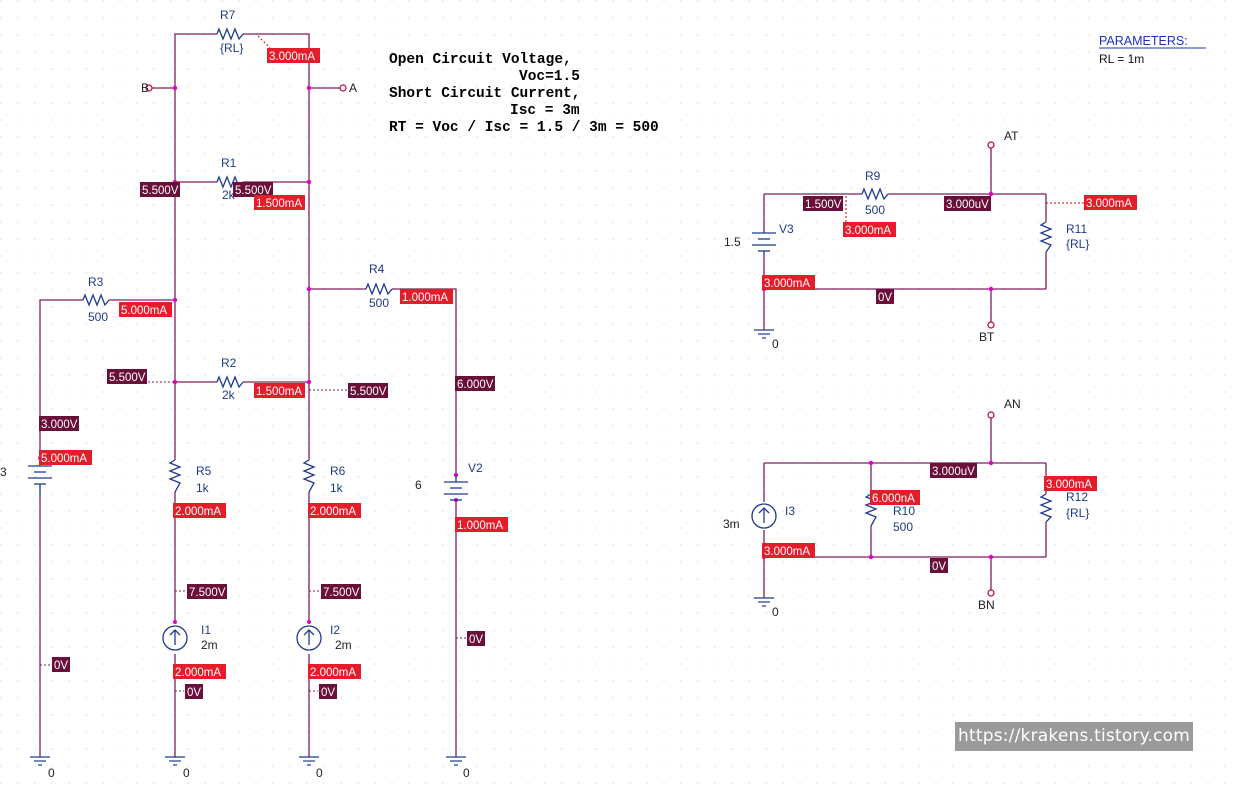 The width and height of the screenshot is (1234, 792). What do you see at coordinates (1070, 483) in the screenshot?
I see `marker-no-r12-current: 3.000mA` at bounding box center [1070, 483].